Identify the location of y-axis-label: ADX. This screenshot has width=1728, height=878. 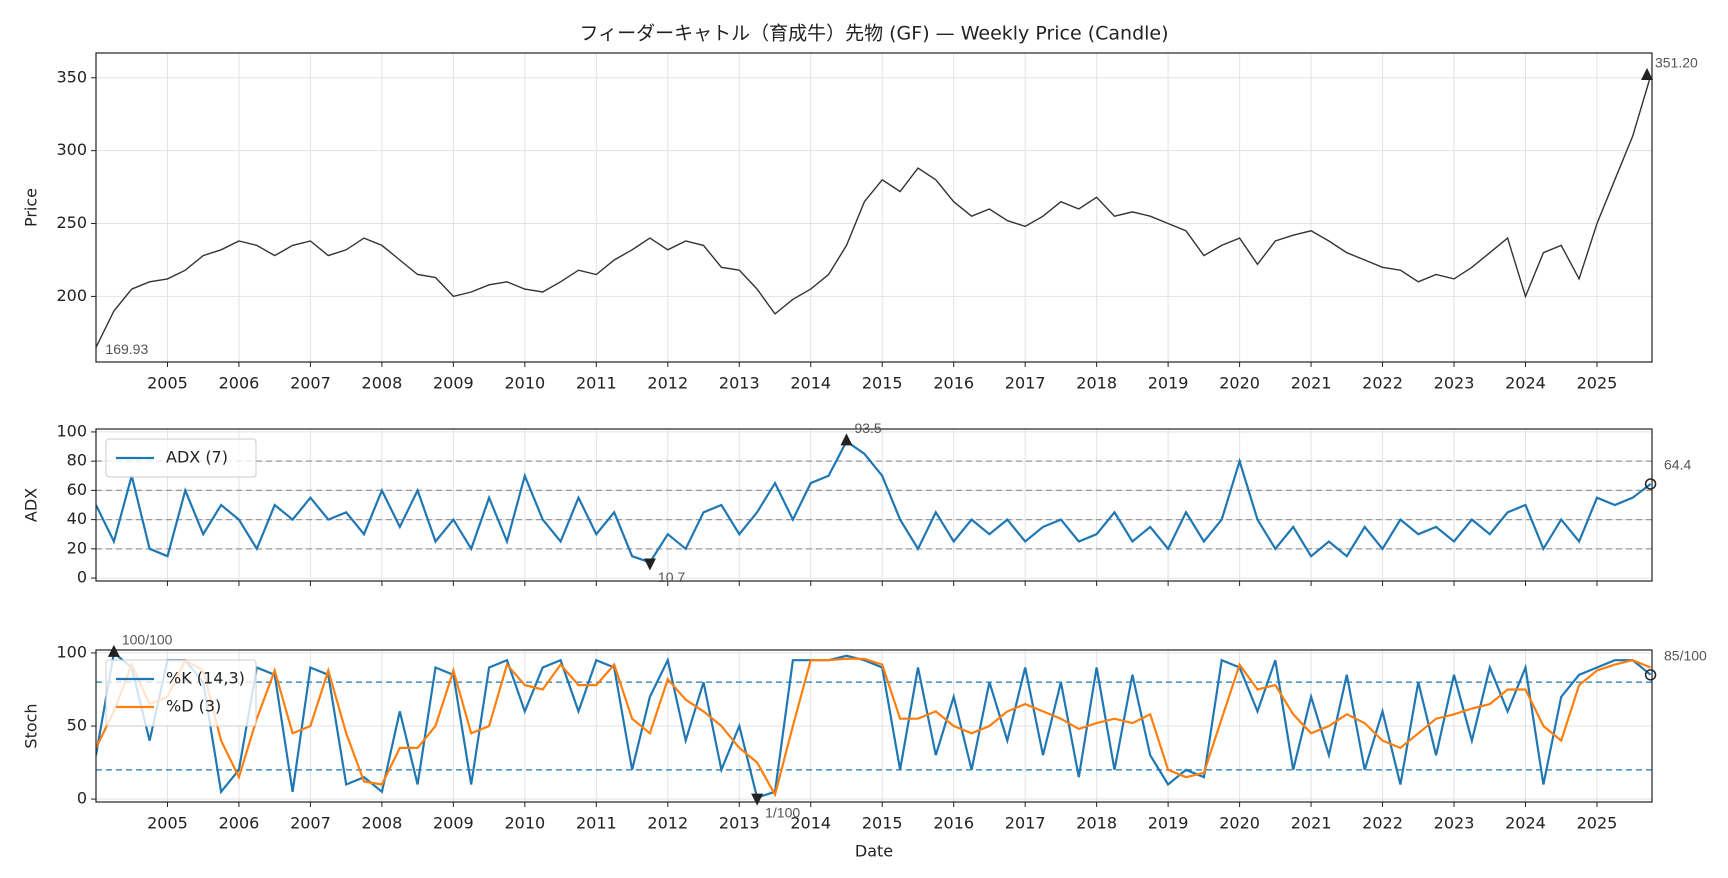
(31, 505).